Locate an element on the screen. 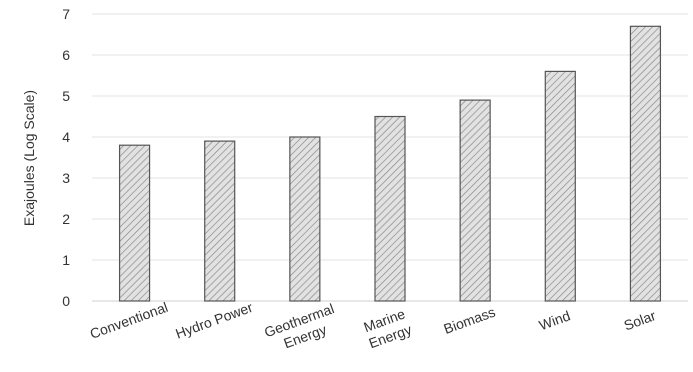  y-tick-label: 1 is located at coordinates (66, 260).